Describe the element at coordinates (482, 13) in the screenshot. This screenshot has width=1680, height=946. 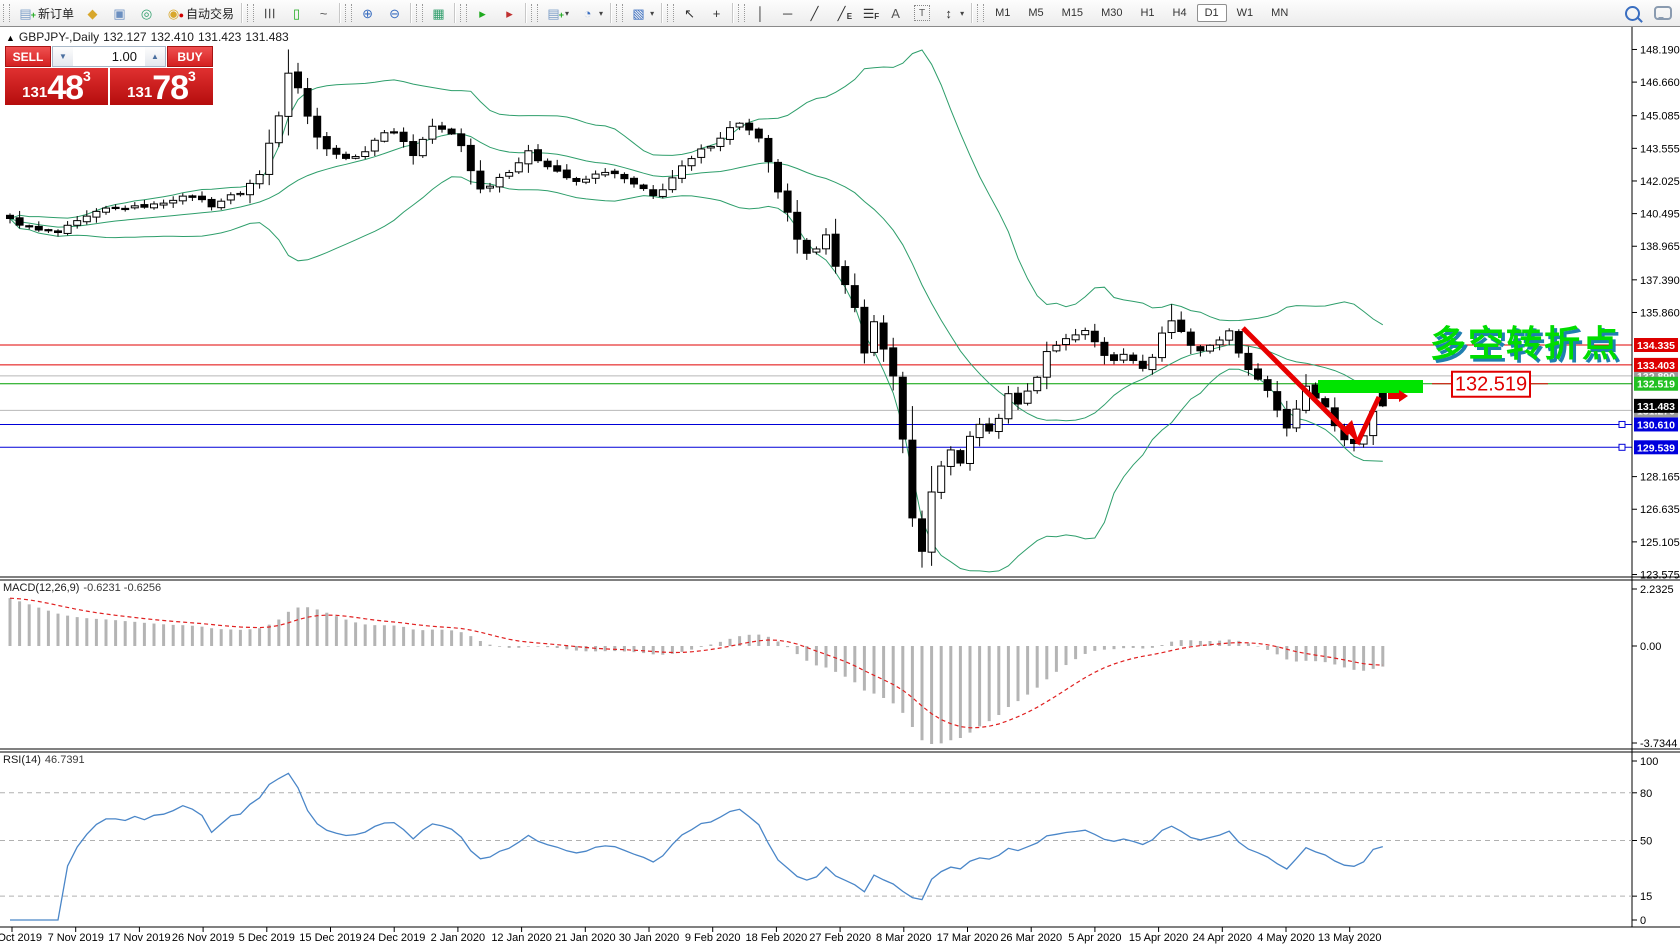
I see `auto-scroll-button: ▸` at that location.